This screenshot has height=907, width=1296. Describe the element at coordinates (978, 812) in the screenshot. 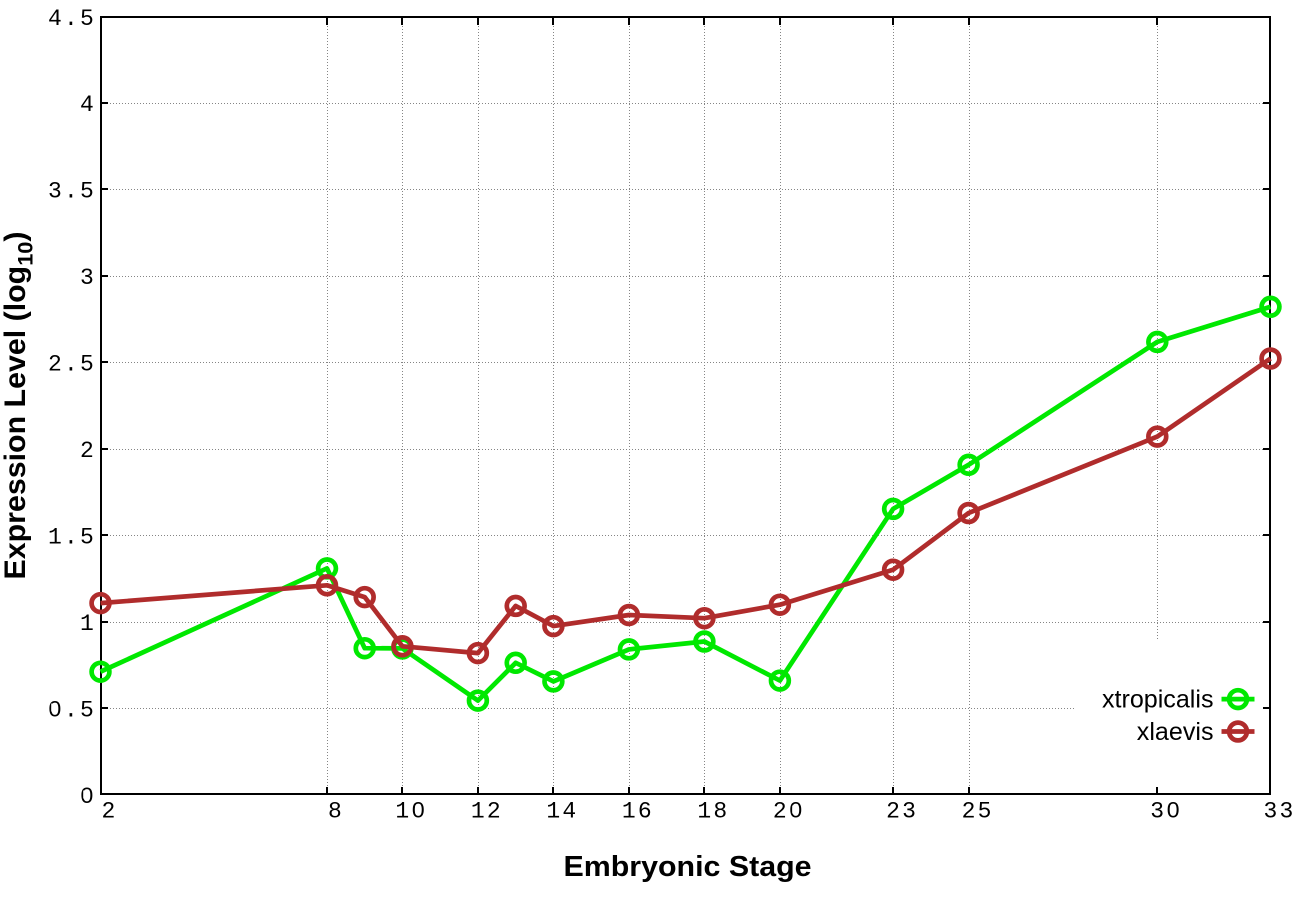

I see `svg-text: 25` at that location.